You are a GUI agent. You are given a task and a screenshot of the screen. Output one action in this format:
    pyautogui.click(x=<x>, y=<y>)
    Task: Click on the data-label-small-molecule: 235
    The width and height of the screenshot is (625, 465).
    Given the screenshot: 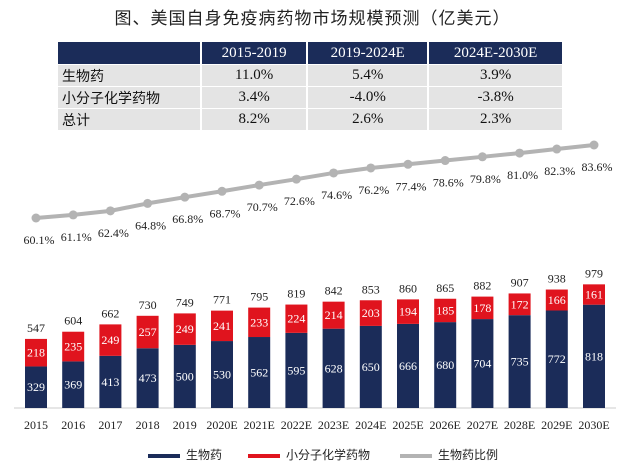 What is the action you would take?
    pyautogui.click(x=73, y=347)
    